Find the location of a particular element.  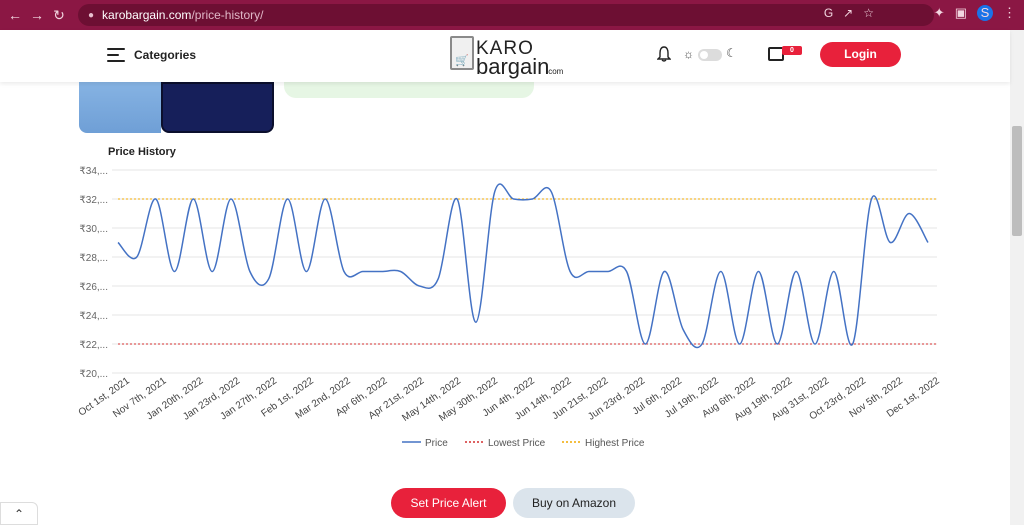

scroll-up-button: ⌃ is located at coordinates (19, 513).